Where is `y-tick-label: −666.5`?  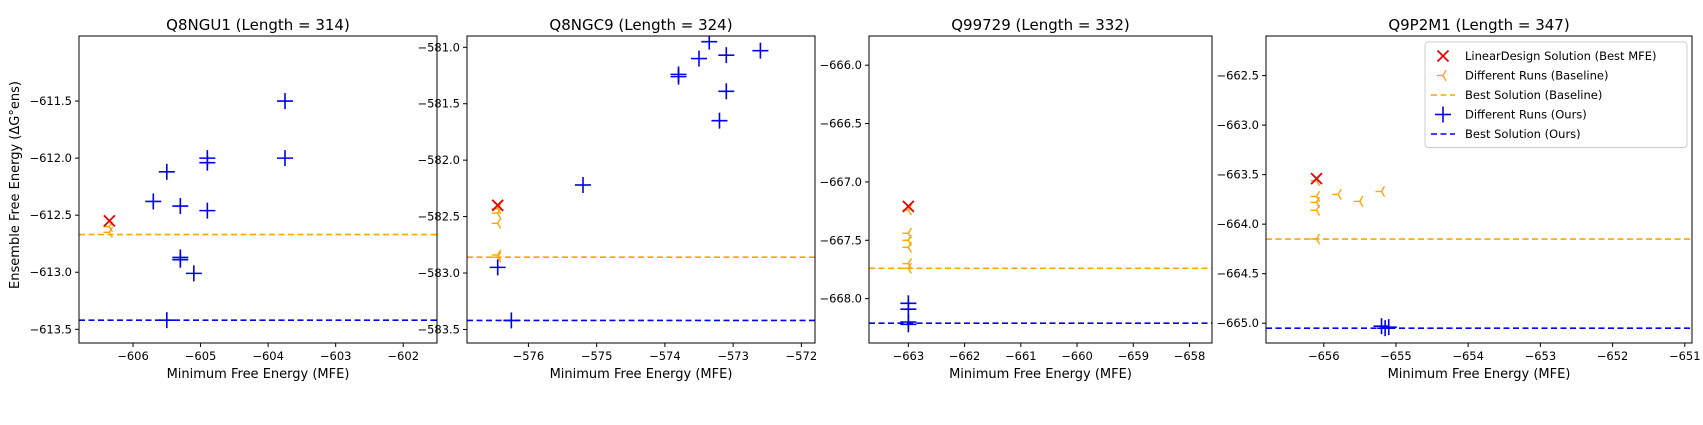
y-tick-label: −666.5 is located at coordinates (840, 124).